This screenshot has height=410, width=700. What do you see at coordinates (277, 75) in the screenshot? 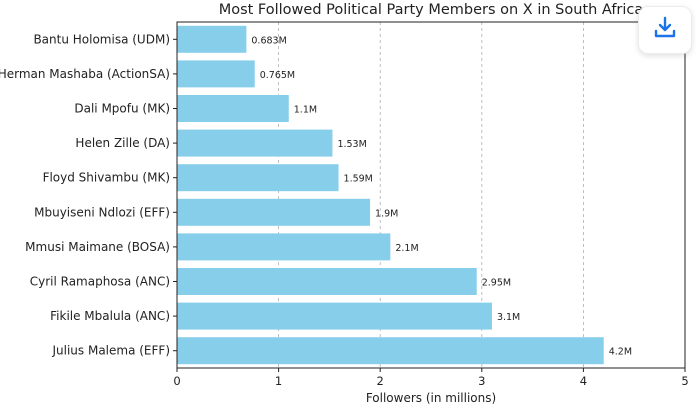
I see `data-label: 0.765M` at bounding box center [277, 75].